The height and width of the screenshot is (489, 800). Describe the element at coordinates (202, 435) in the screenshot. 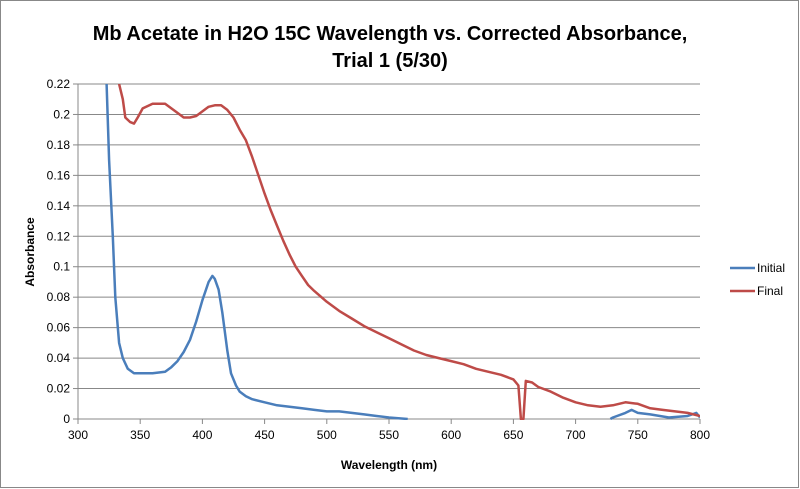

I see `x-tick-label: 400` at that location.